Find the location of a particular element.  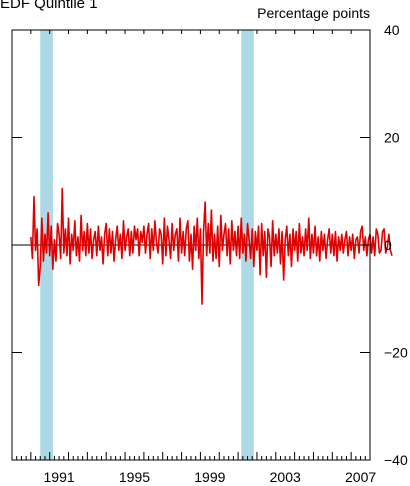

x-tick-label: 1995 is located at coordinates (134, 477).